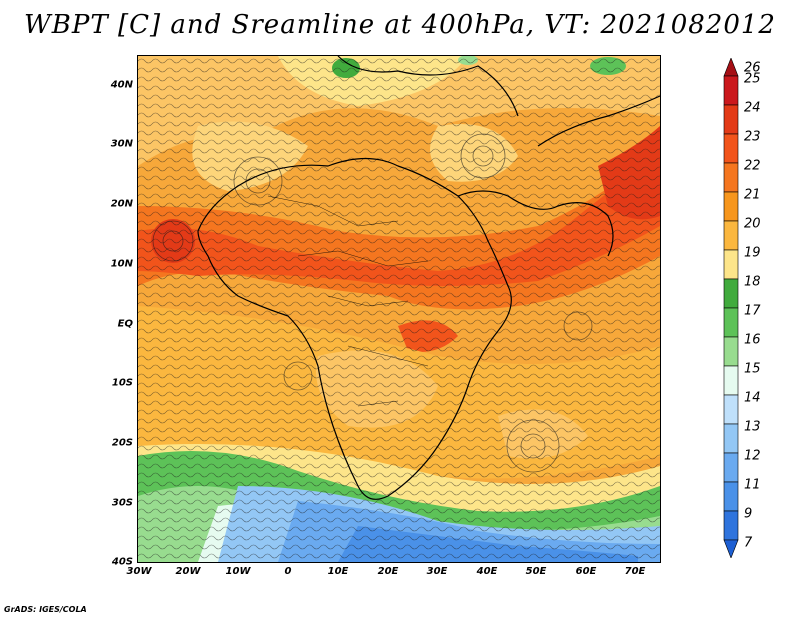 This screenshot has width=800, height=618. I want to click on colorbar-label: 17, so click(752, 311).